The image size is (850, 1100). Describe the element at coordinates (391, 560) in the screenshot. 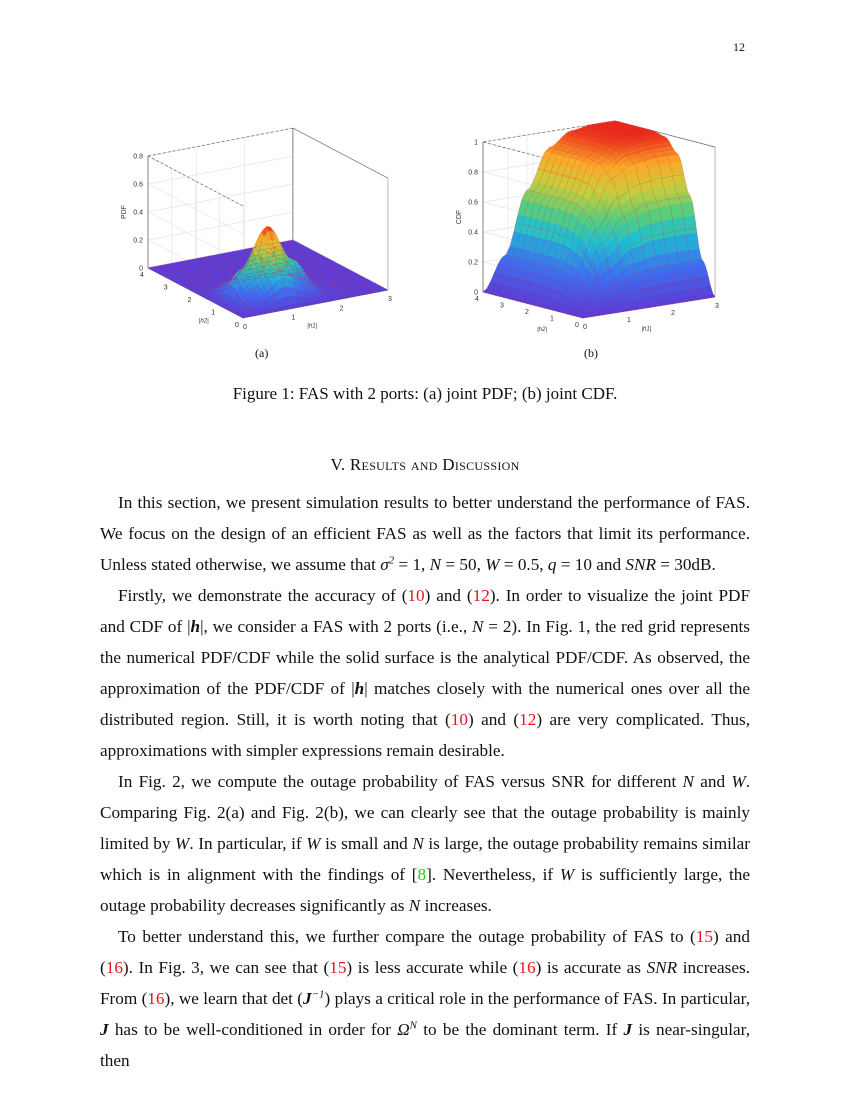

I see `superscript: 2` at that location.